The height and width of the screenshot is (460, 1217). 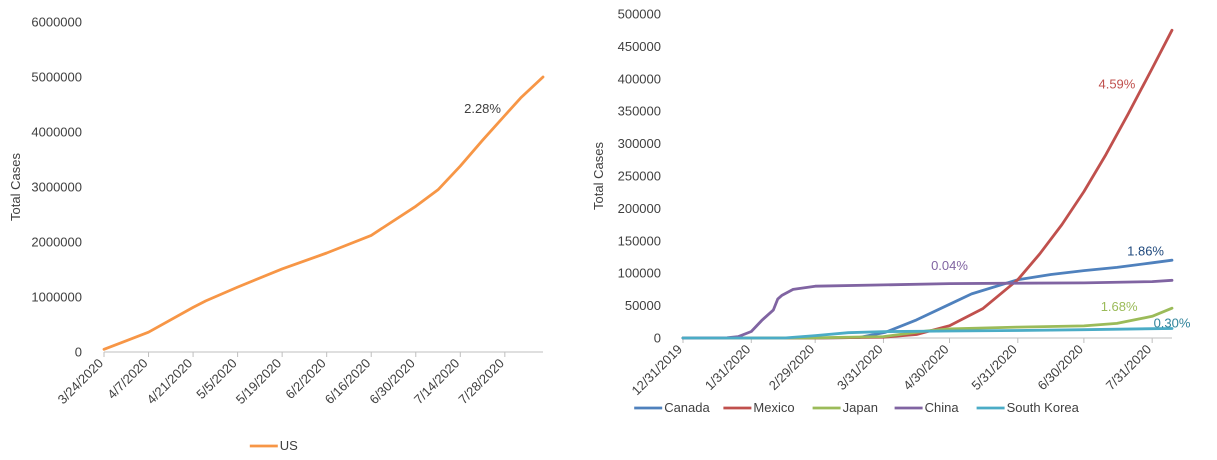 What do you see at coordinates (639, 46) in the screenshot?
I see `y-tick-label: 450000` at bounding box center [639, 46].